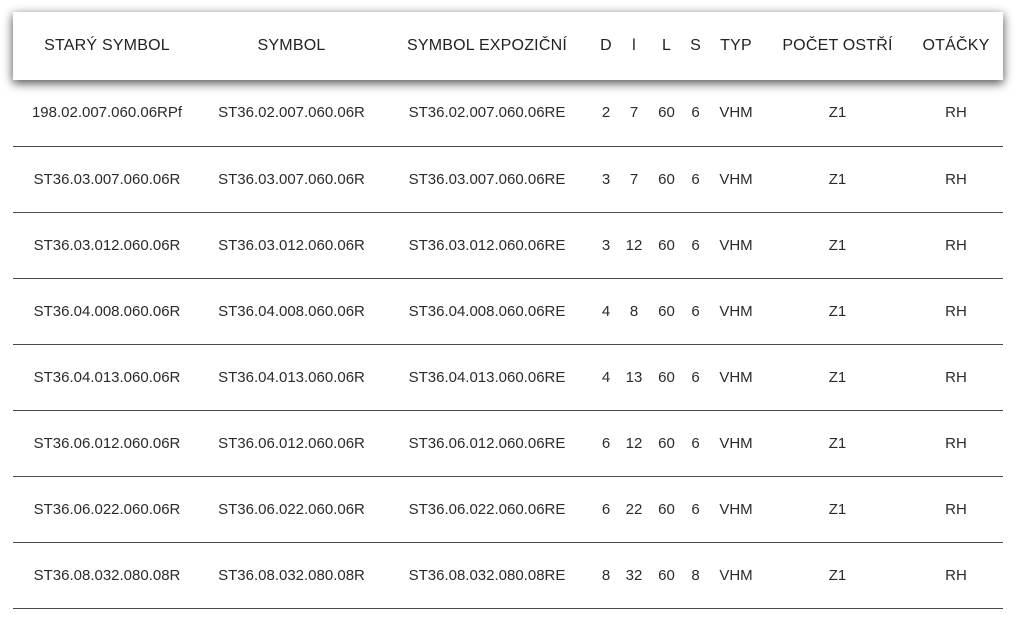  What do you see at coordinates (291, 179) in the screenshot?
I see `cell-symbol: ST36.03.007.060.06R` at bounding box center [291, 179].